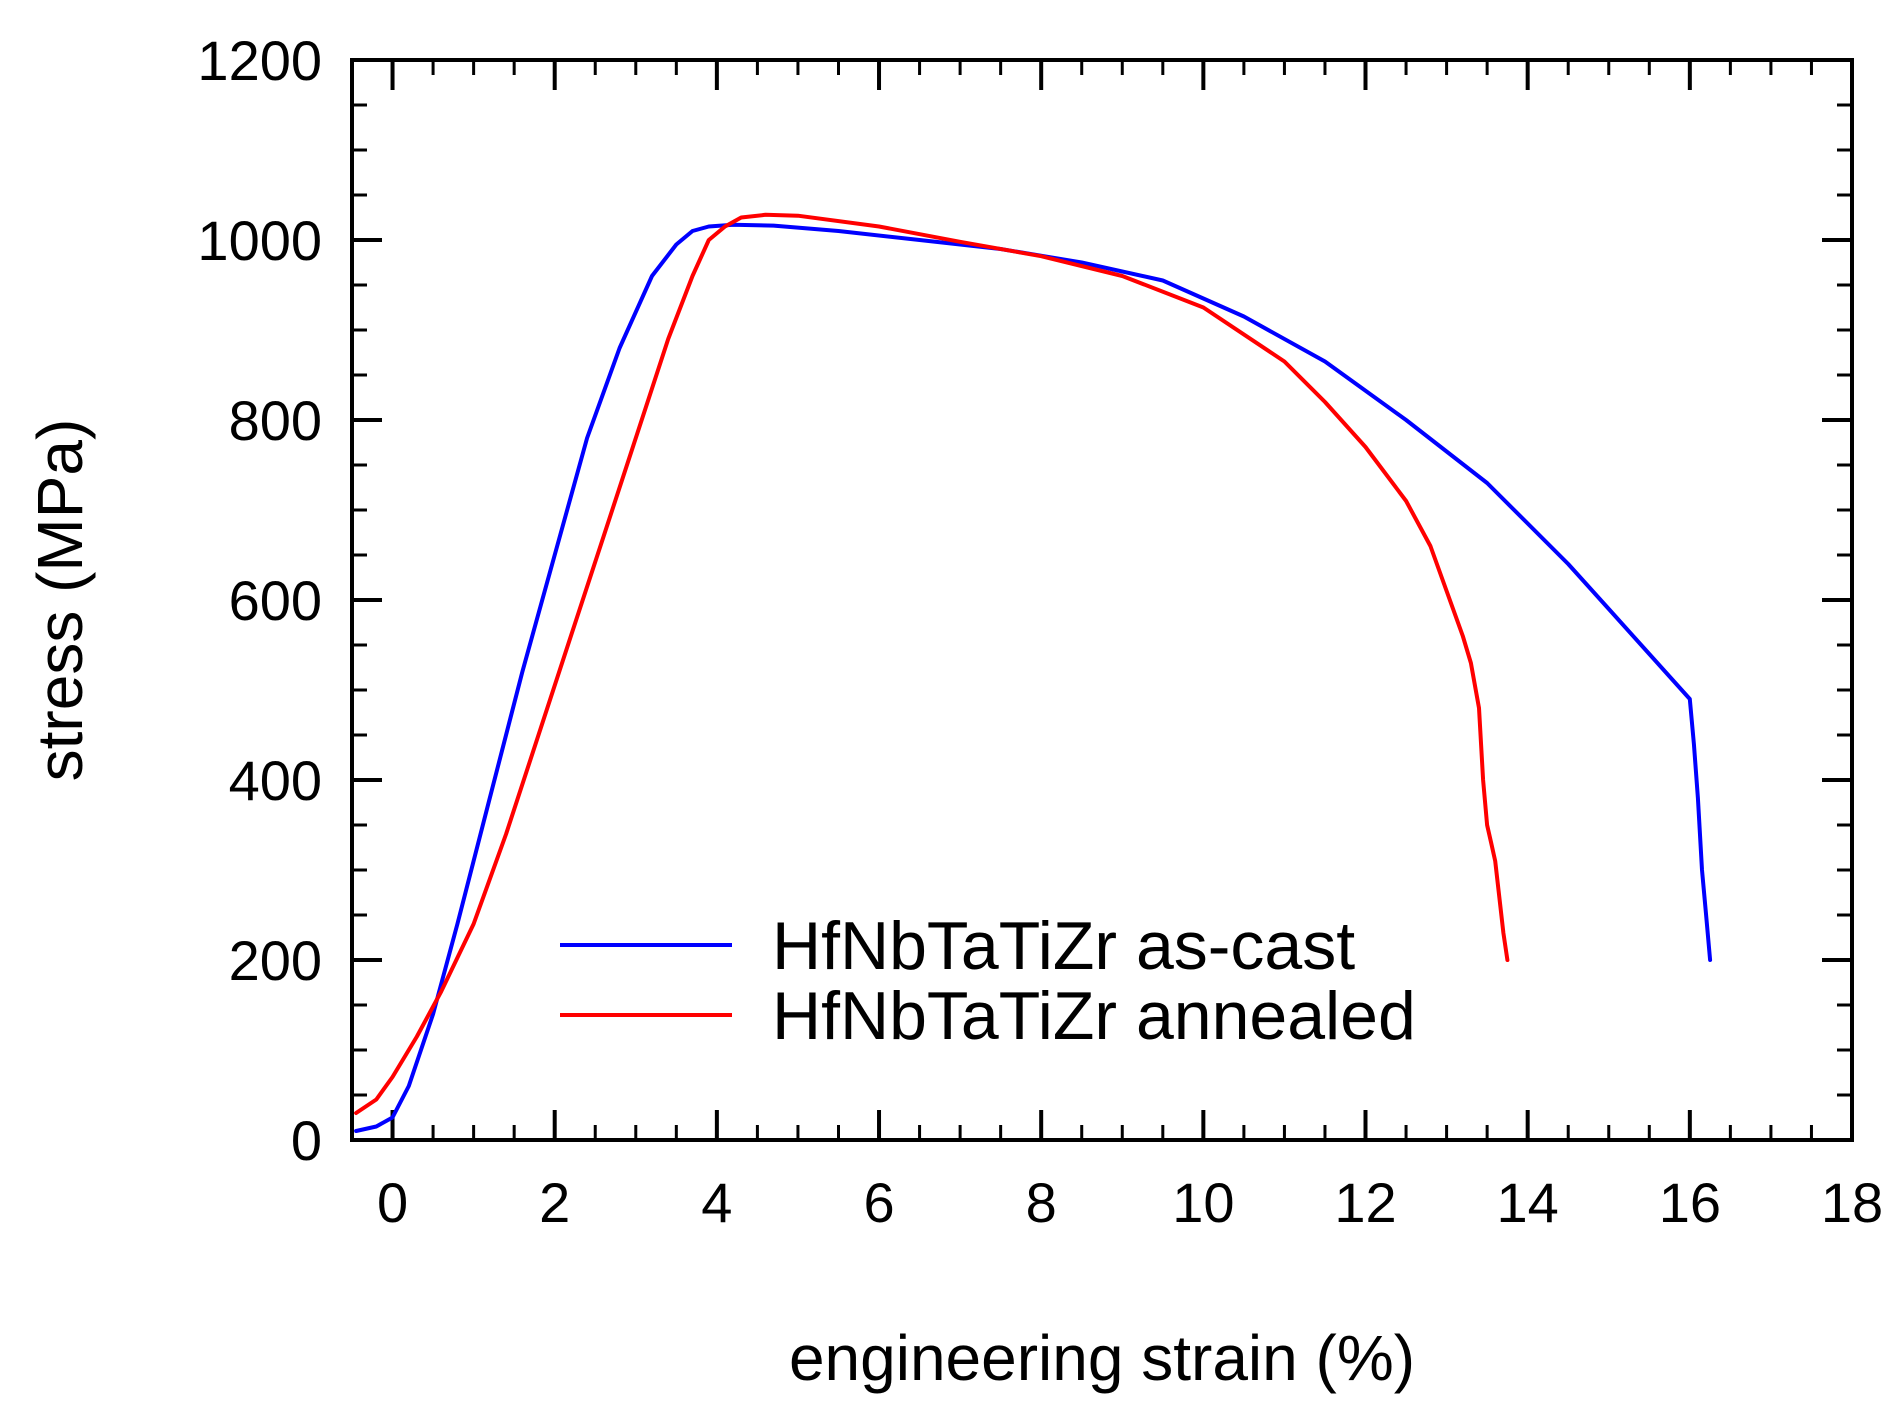 This screenshot has height=1418, width=1901. Describe the element at coordinates (1852, 1202) in the screenshot. I see `x-tick-label: 18` at that location.